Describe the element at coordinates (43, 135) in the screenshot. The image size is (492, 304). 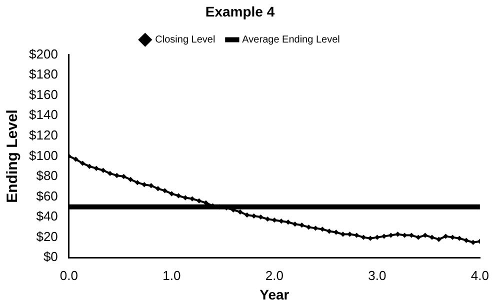
I see `y-tick-label: $120` at that location.